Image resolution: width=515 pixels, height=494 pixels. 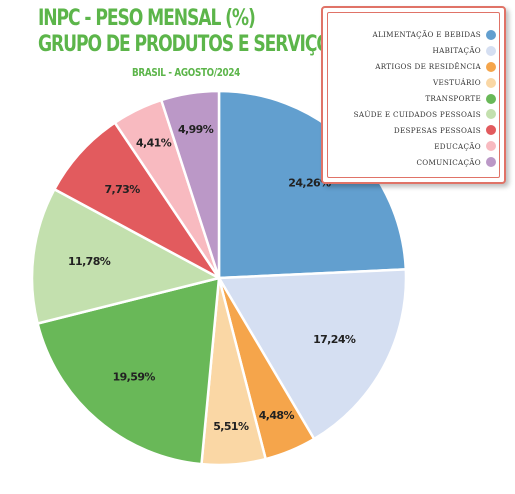 I want to click on slice-label-comunicacao: 4,99%, so click(x=196, y=129).